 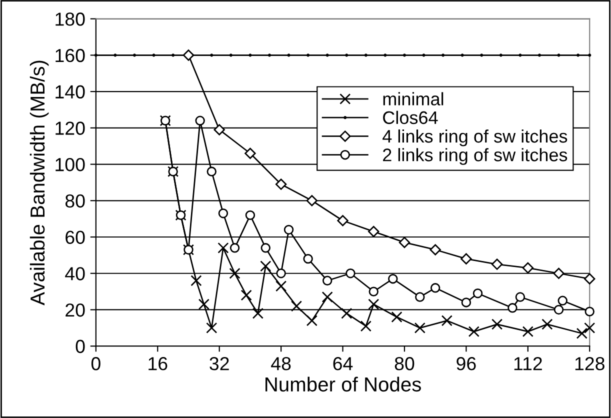 What do you see at coordinates (75, 201) in the screenshot?
I see `y-tick-label: 80` at bounding box center [75, 201].